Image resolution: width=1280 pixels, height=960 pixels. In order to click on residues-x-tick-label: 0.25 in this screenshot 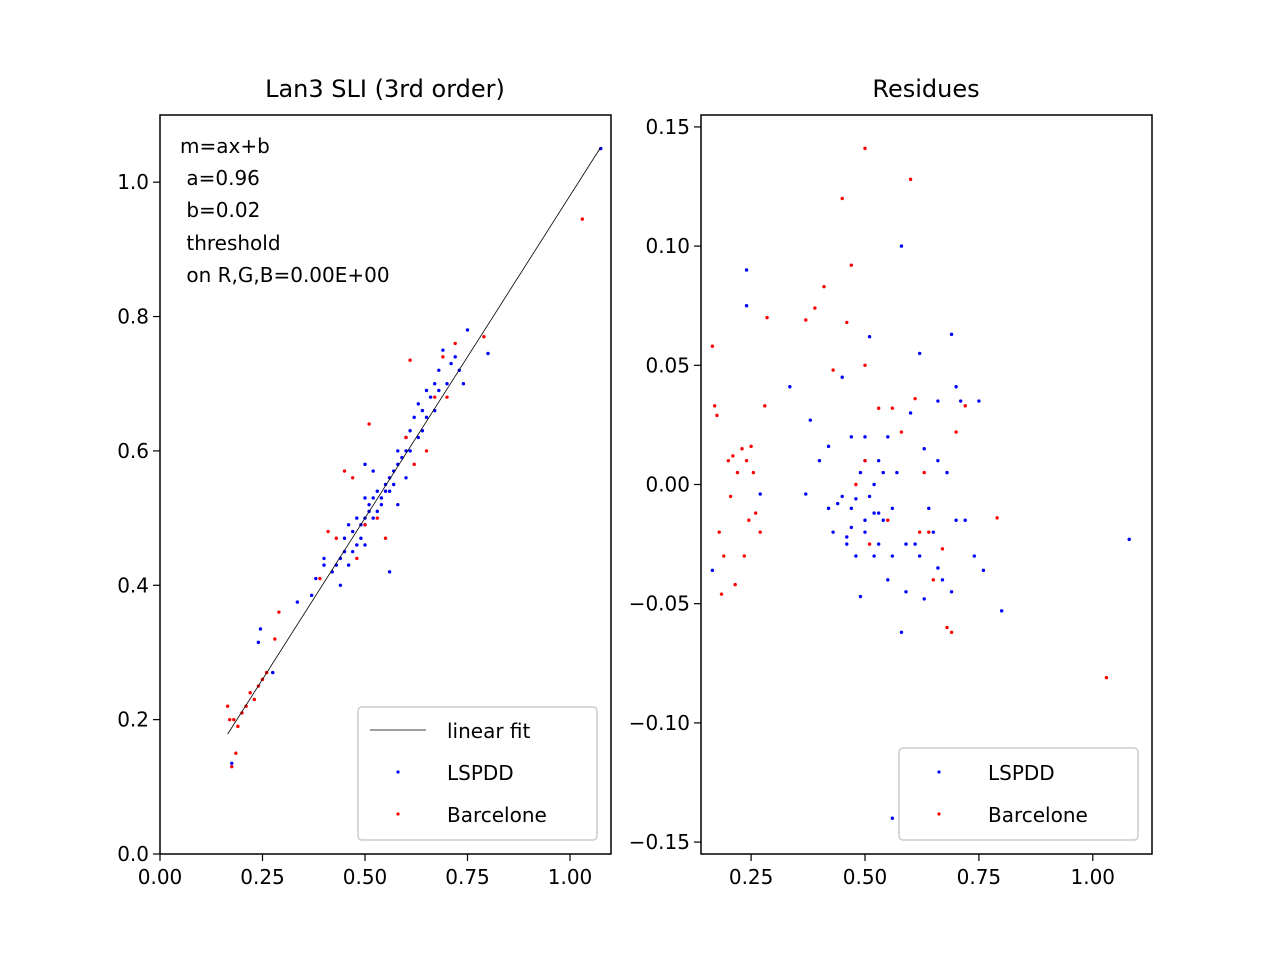, I will do `click(751, 877)`.